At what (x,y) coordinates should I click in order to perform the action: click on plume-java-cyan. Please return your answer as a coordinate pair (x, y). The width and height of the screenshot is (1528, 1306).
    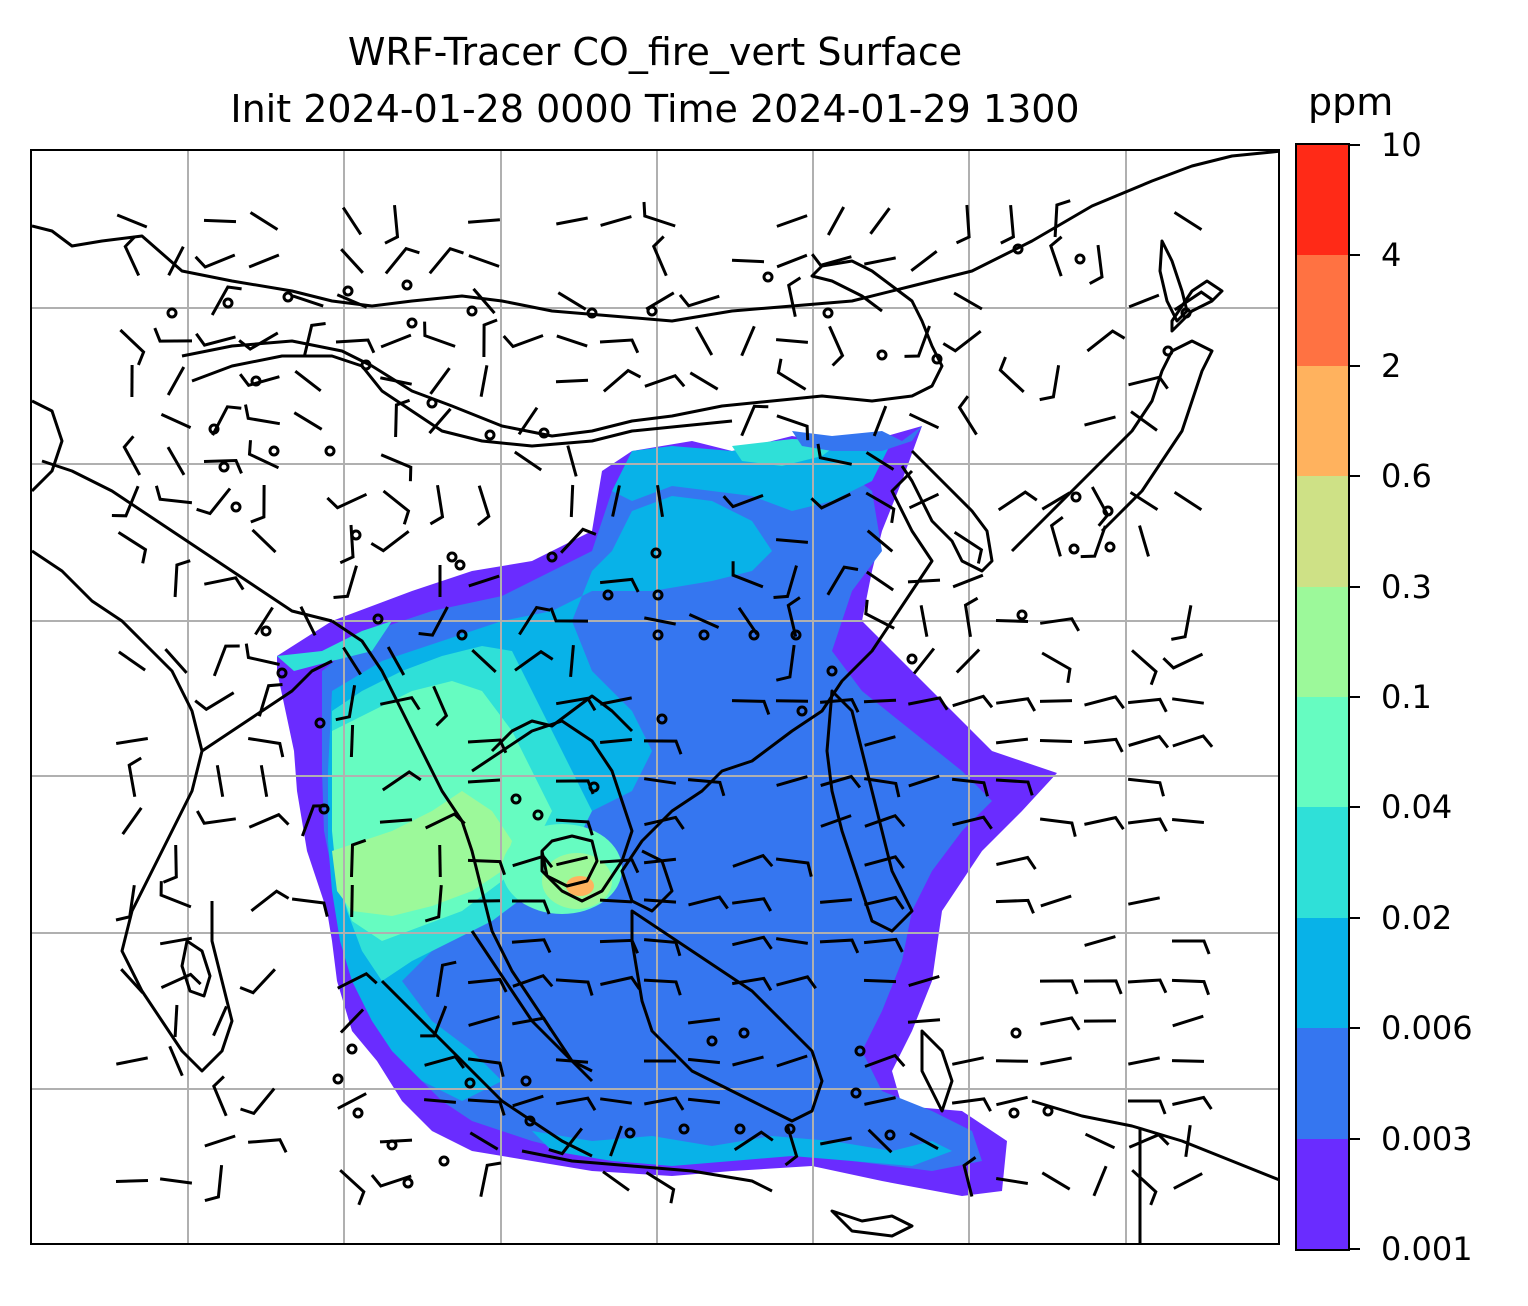
    Looking at the image, I should click on (742, 1148).